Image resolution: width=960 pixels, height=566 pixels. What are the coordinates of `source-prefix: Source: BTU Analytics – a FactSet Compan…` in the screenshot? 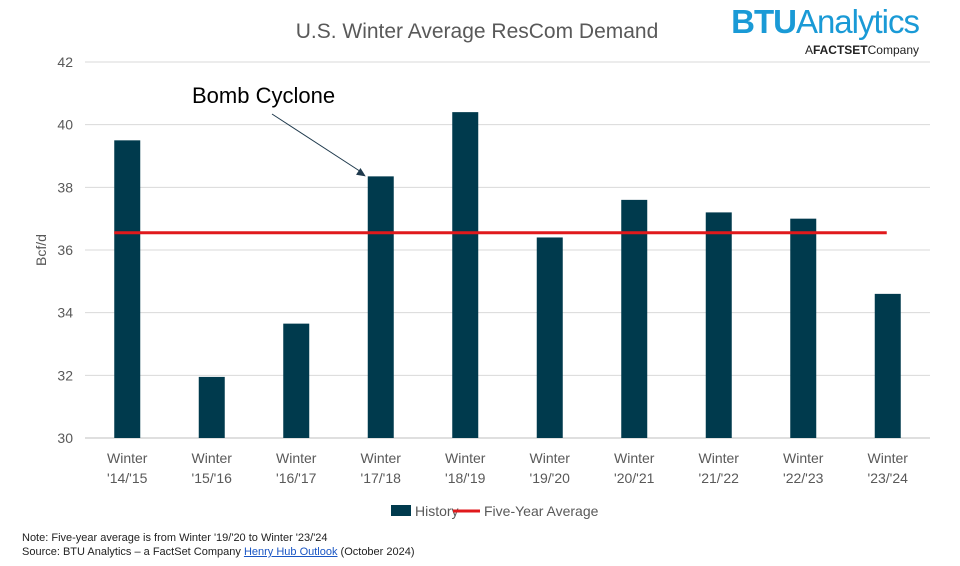 It's located at (133, 552).